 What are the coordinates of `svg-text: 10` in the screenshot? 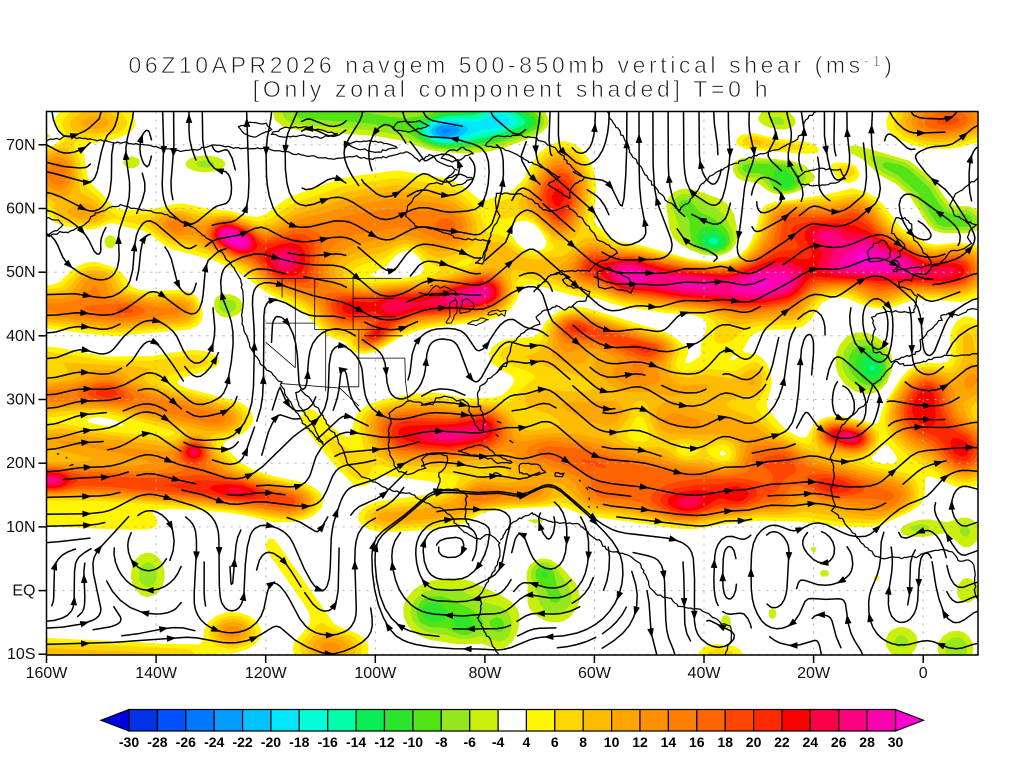 It's located at (612, 742).